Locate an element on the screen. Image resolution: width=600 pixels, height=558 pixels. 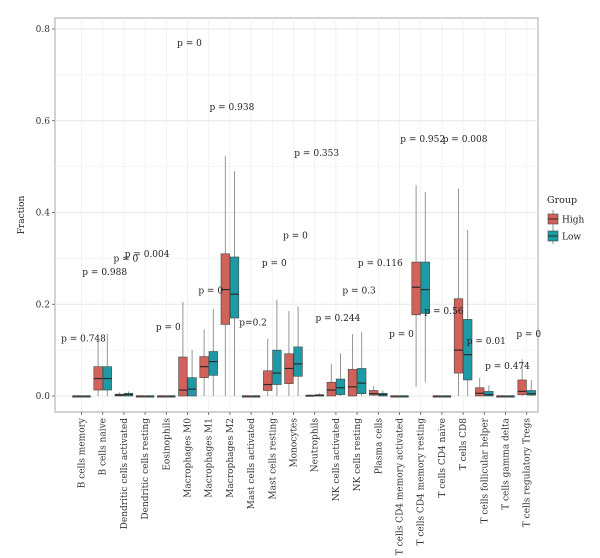
y-tick-label: 0.6 is located at coordinates (43, 122).